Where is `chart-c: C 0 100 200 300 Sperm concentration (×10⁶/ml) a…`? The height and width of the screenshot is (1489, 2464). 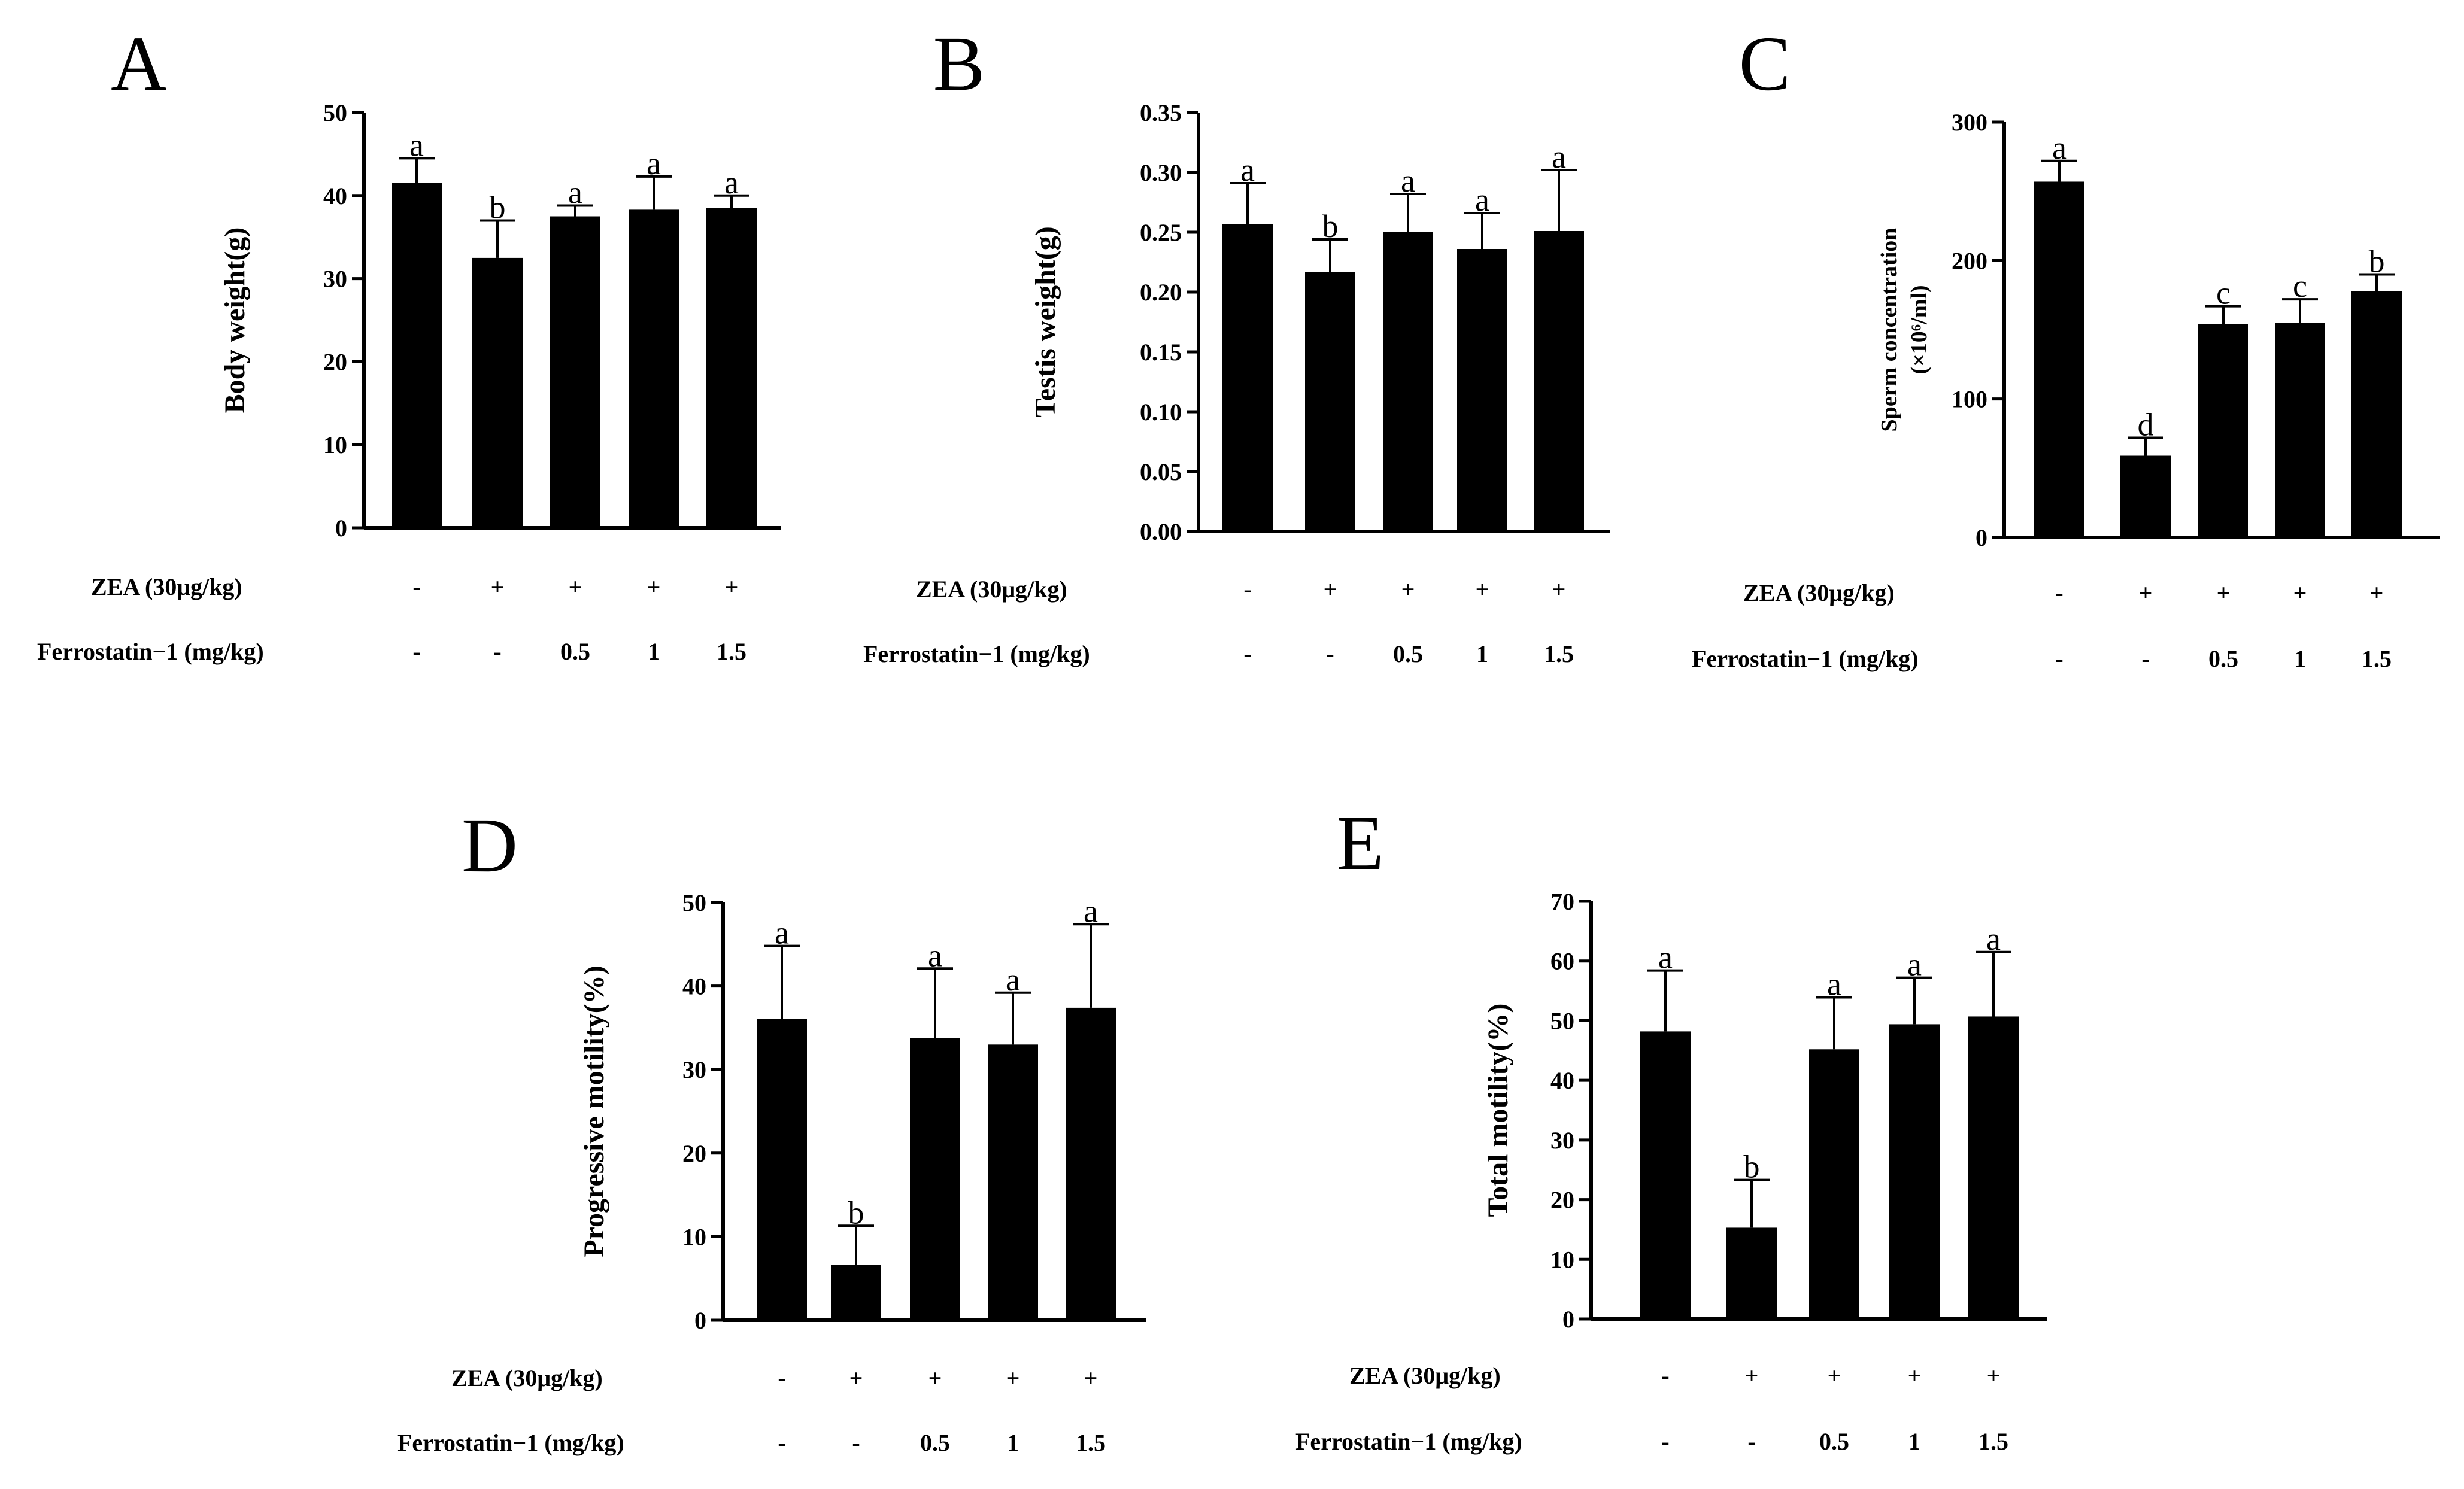 chart-c: C 0 100 200 300 Sperm concentration (×10⁶/ml) a… is located at coordinates (2066, 347).